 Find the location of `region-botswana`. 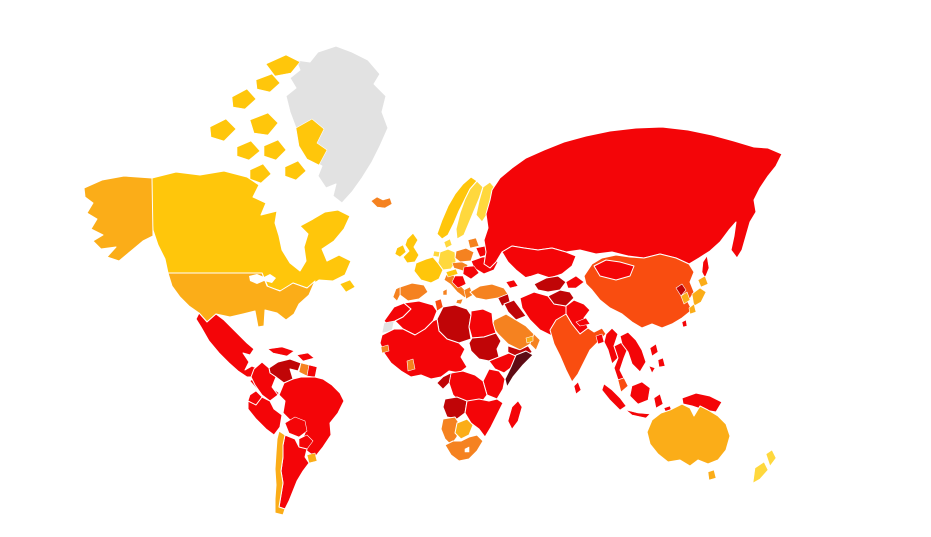

region-botswana is located at coordinates (464, 429).